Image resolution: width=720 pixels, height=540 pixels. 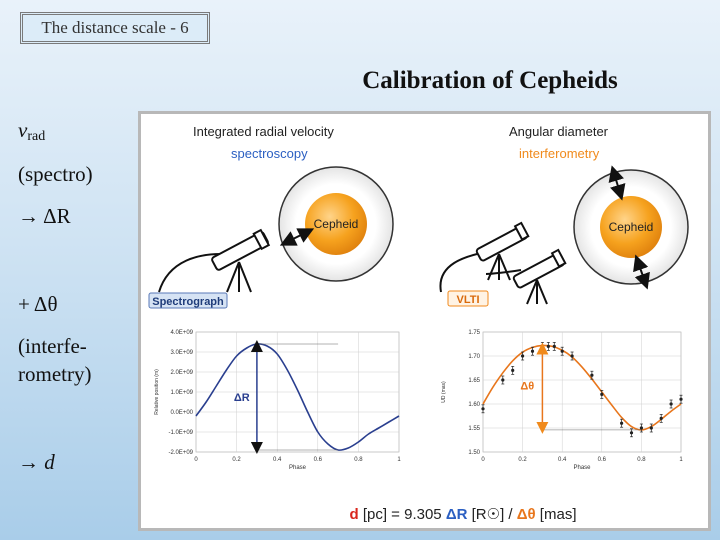 I want to click on note-arrow-dr: → ΔR, so click(x=44, y=216).